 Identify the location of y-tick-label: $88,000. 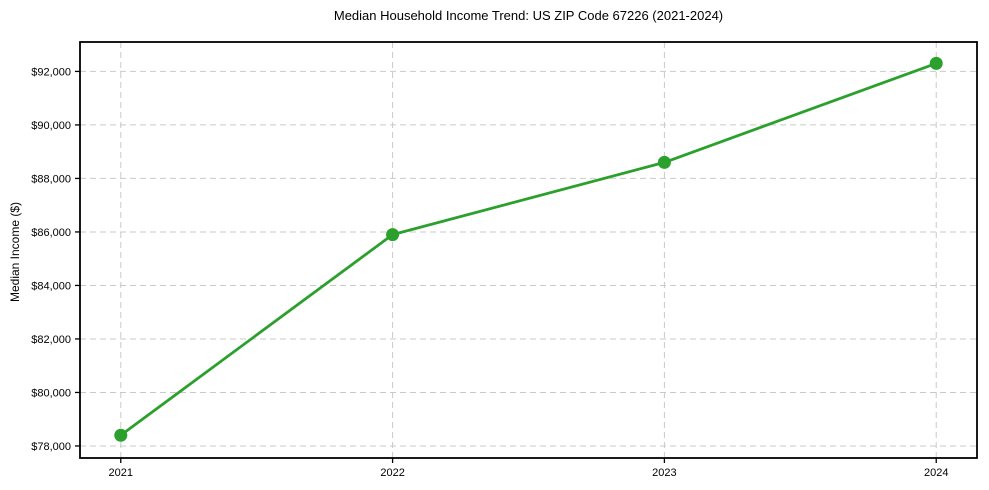
(51, 179).